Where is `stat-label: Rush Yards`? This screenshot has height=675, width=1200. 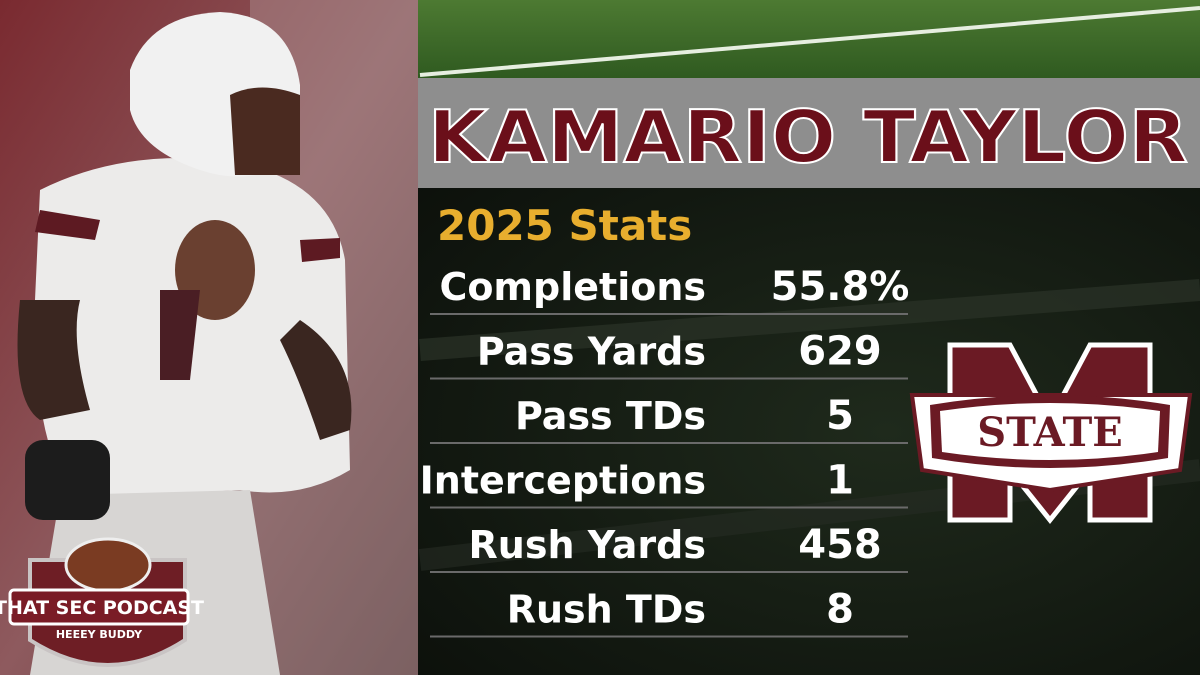
stat-label: Rush Yards is located at coordinates (587, 545).